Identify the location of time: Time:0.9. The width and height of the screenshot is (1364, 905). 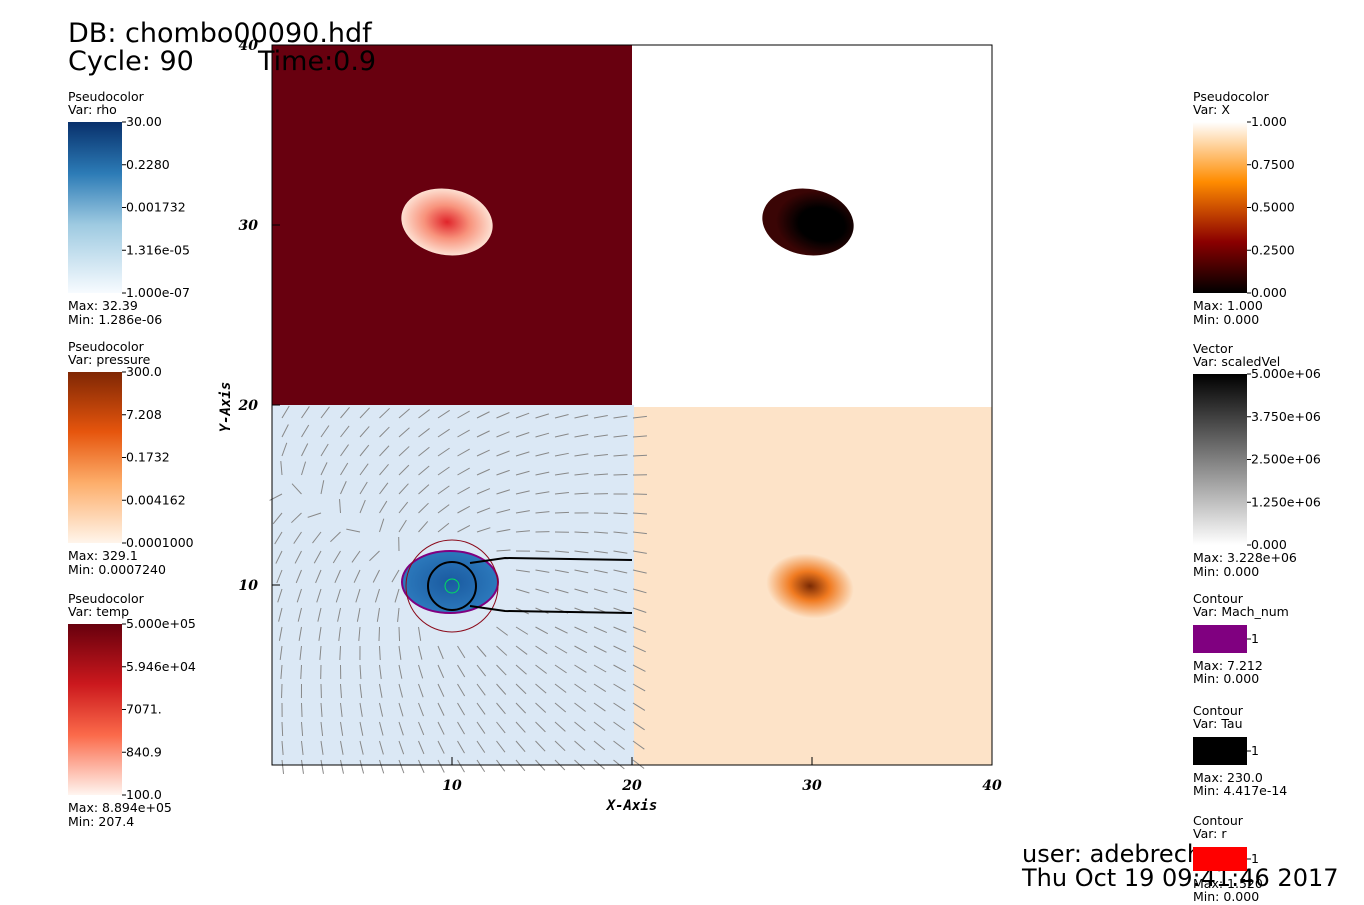
(316, 61).